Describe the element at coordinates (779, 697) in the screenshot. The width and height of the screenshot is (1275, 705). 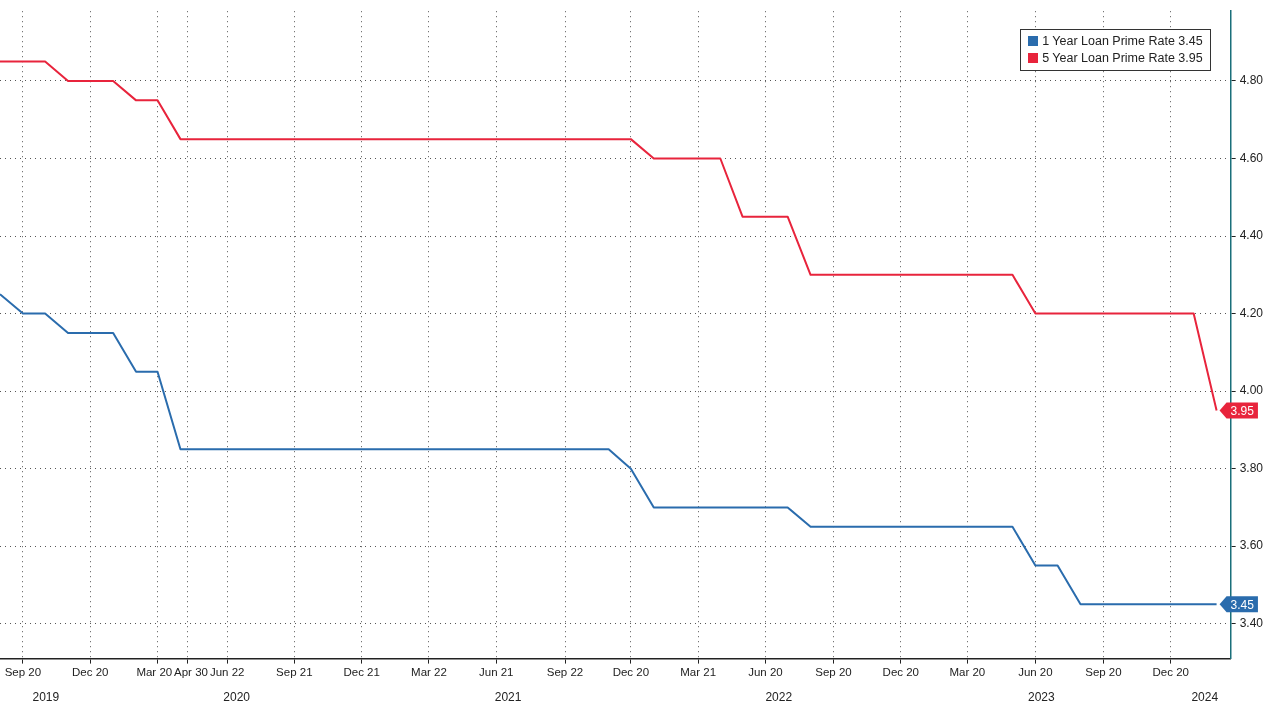
I see `x2-tick-label: 2022` at that location.